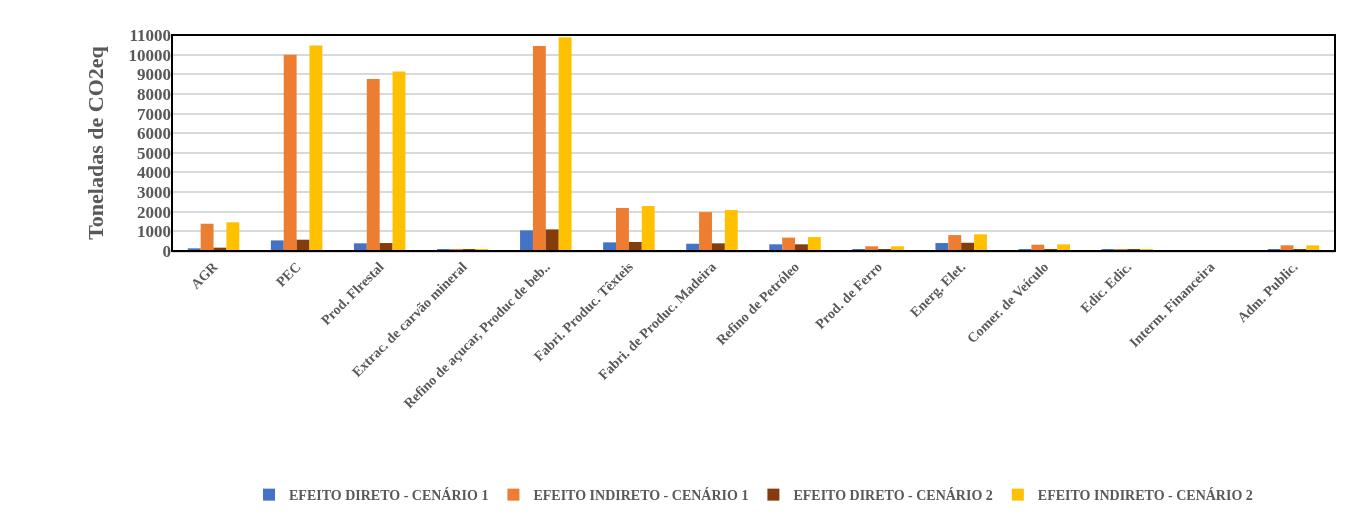  What do you see at coordinates (150, 35) in the screenshot?
I see `y-tick-label: 11000` at bounding box center [150, 35].